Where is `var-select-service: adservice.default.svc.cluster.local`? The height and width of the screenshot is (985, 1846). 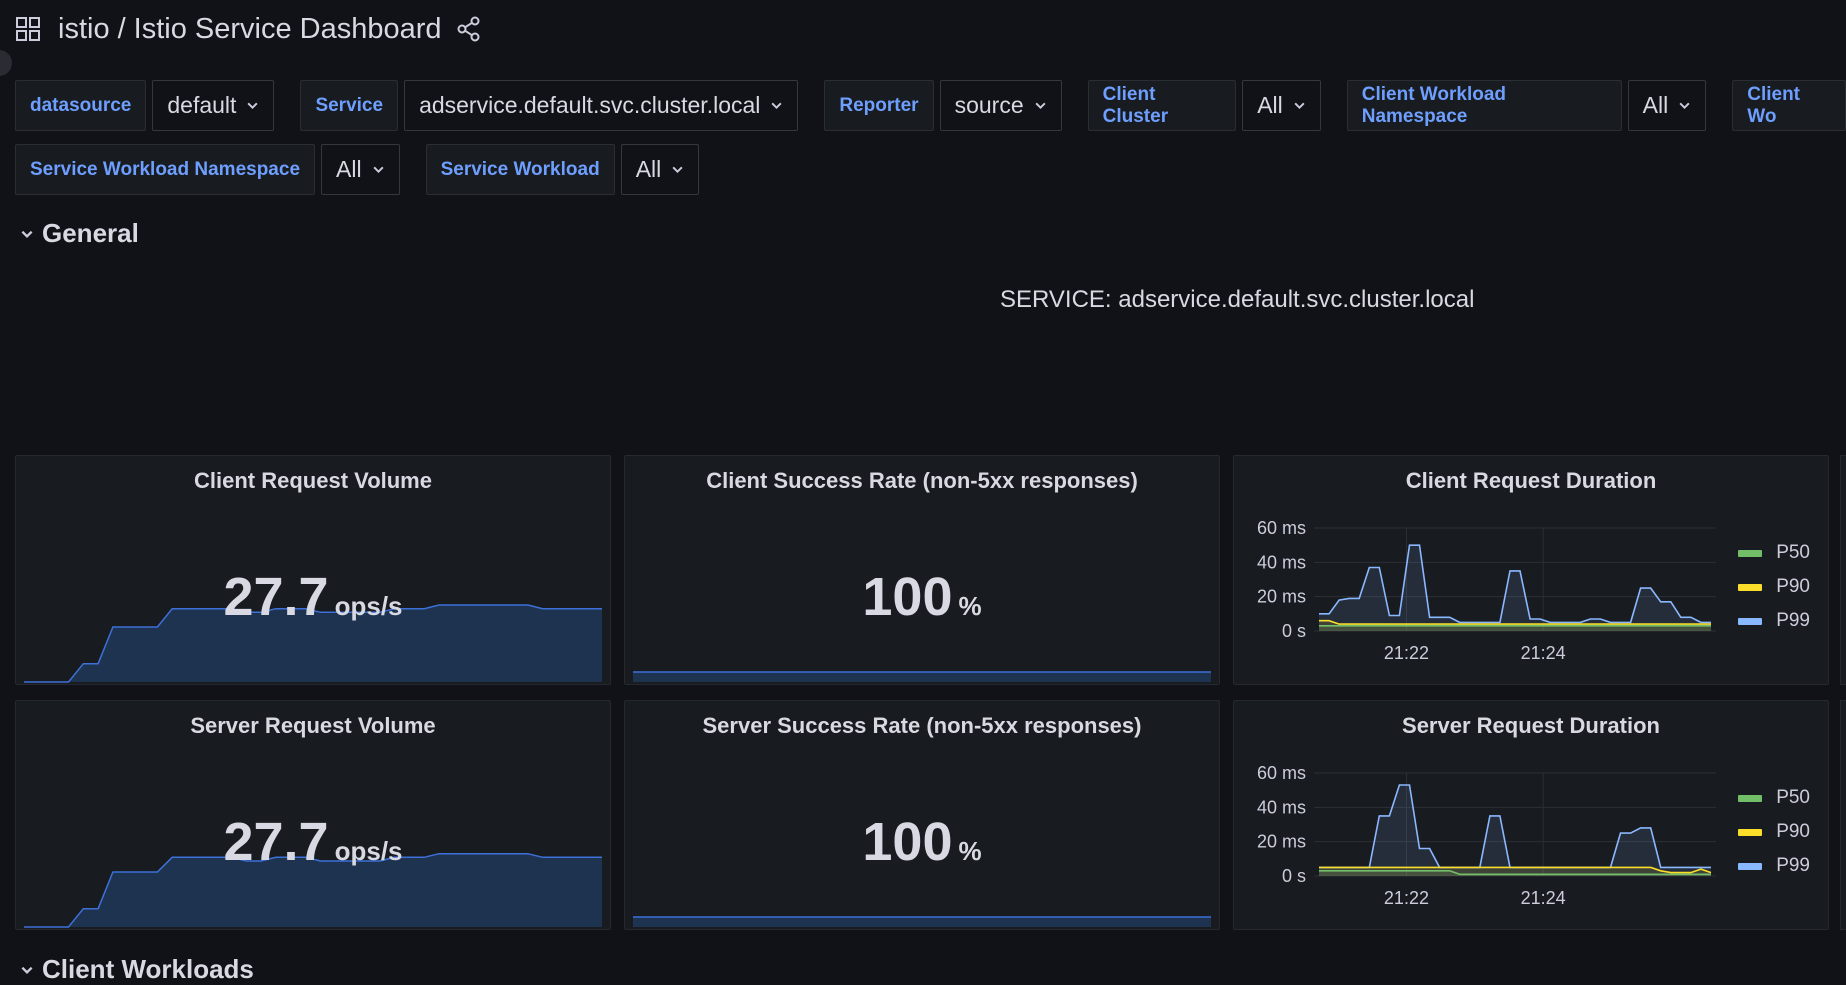 var-select-service: adservice.default.svc.cluster.local is located at coordinates (601, 105).